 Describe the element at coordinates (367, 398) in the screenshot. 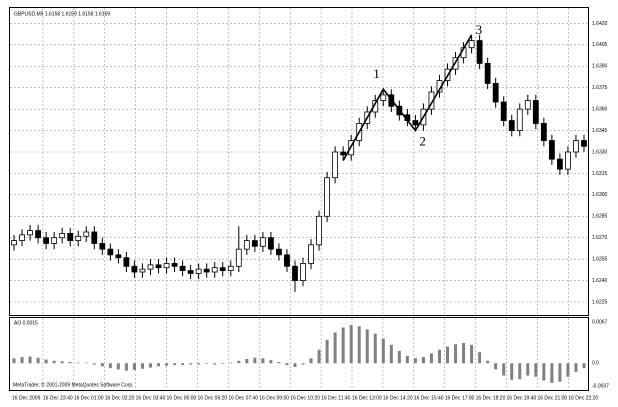

I see `x-tick-label: 16 Dec 13:00` at that location.